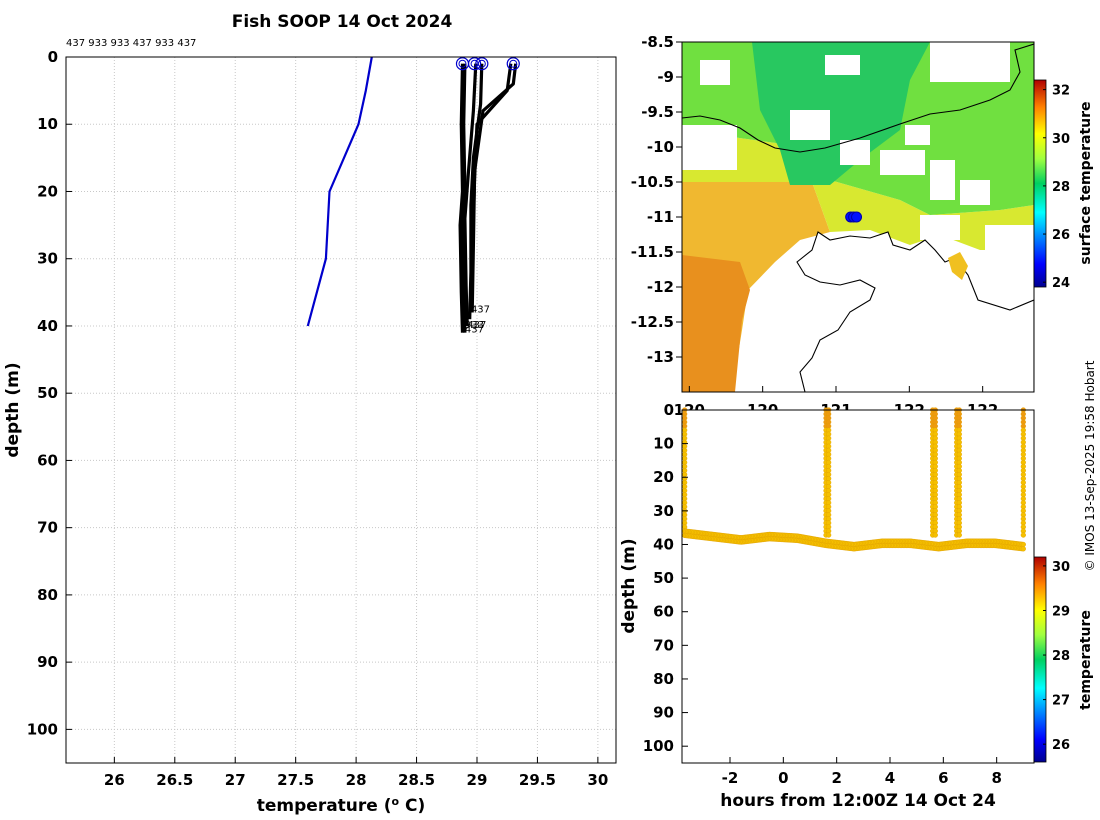  I want to click on map-ytick-label: -10.5, so click(652, 182).